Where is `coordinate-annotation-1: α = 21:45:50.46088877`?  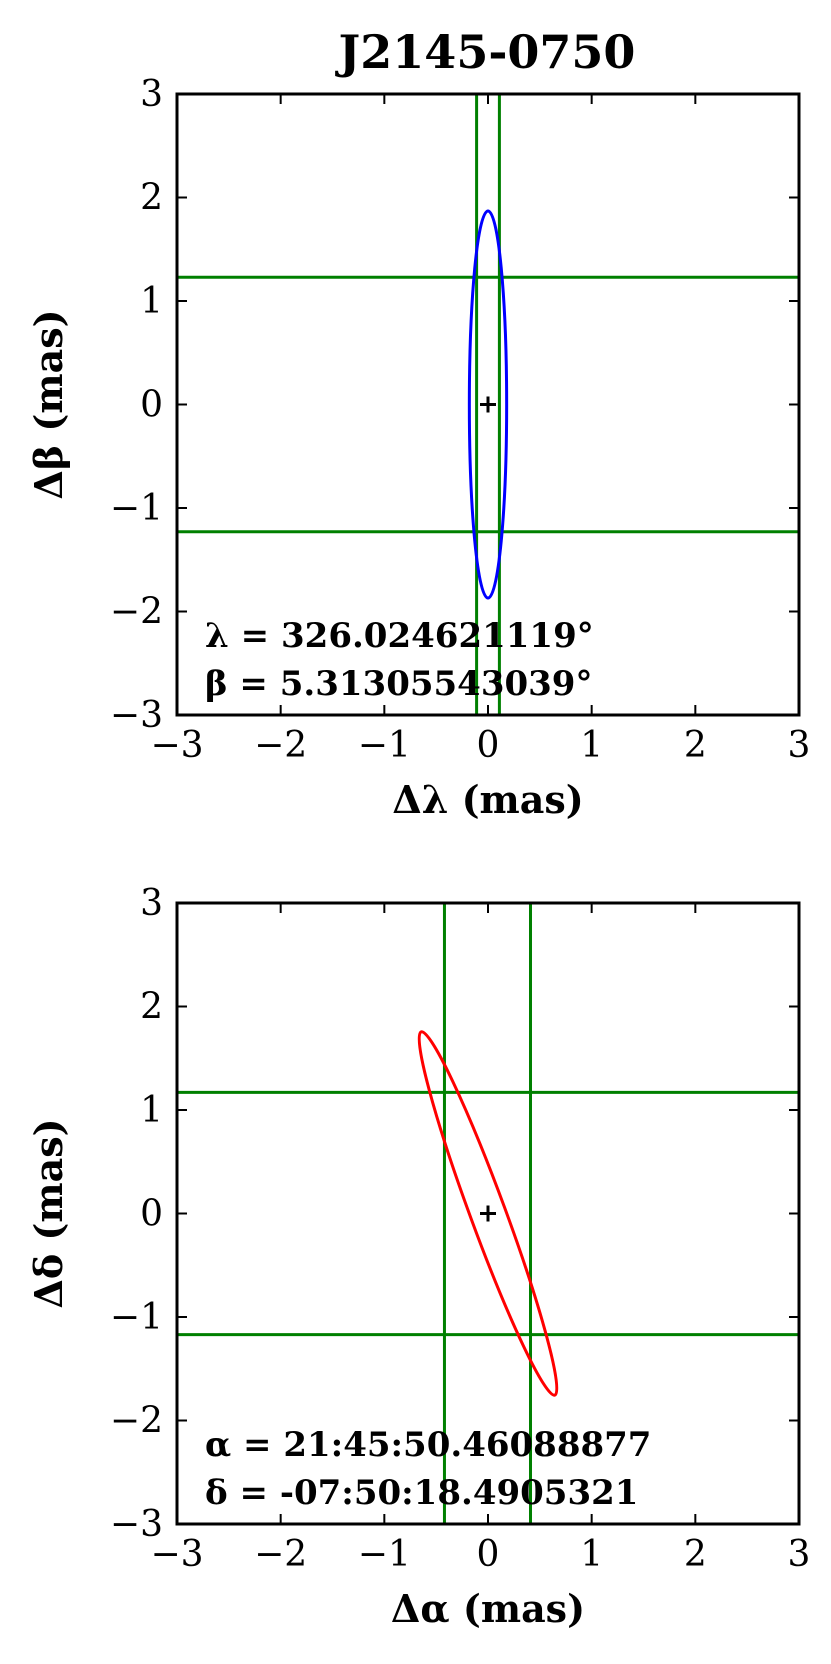 coordinate-annotation-1: α = 21:45:50.46088877 is located at coordinates (428, 1445).